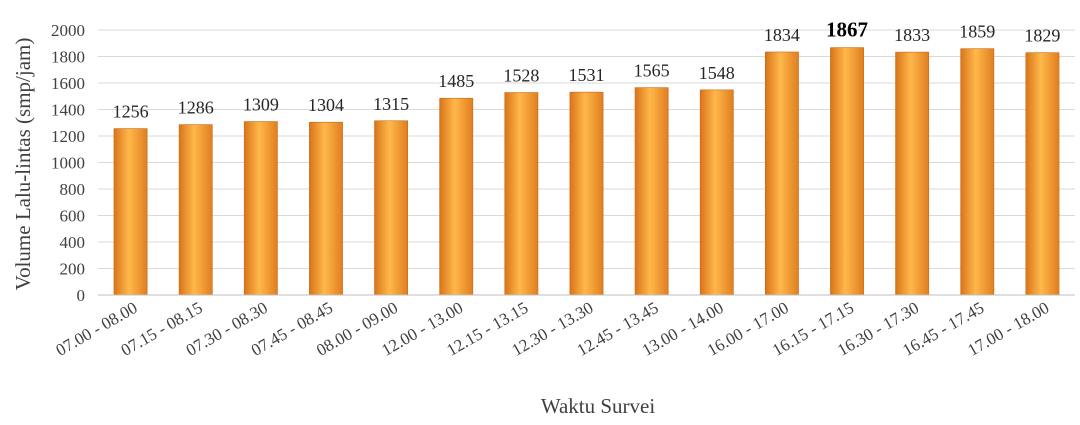 This screenshot has width=1080, height=425. Describe the element at coordinates (73, 189) in the screenshot. I see `y-tick-label: 800` at that location.